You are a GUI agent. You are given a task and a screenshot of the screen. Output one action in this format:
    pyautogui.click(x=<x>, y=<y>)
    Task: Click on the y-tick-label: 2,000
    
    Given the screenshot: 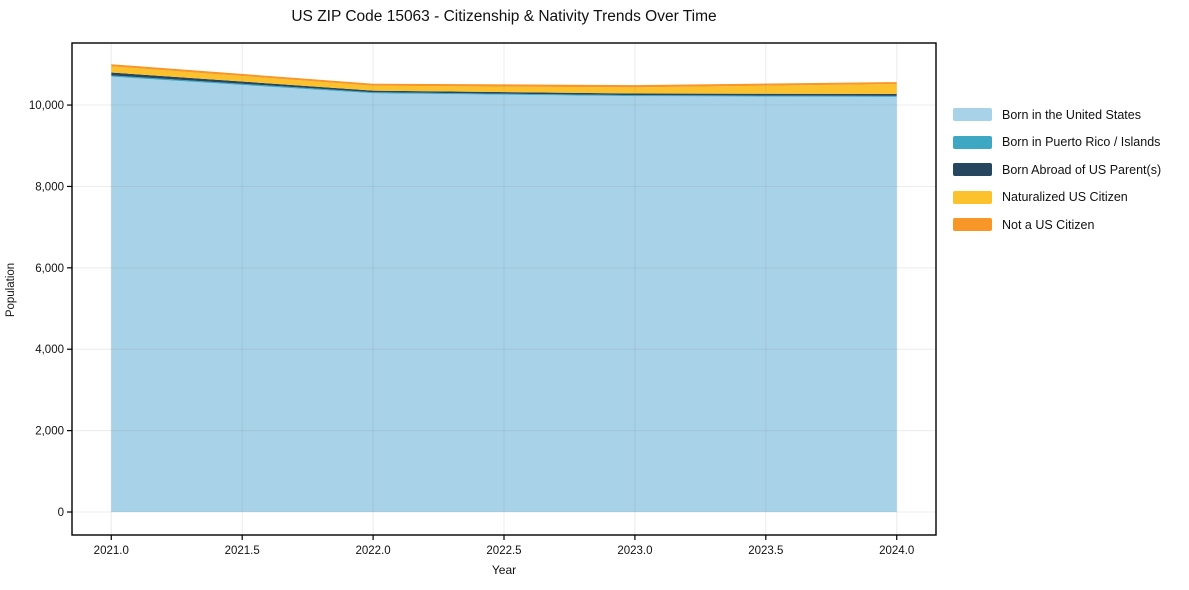 What is the action you would take?
    pyautogui.click(x=49, y=432)
    